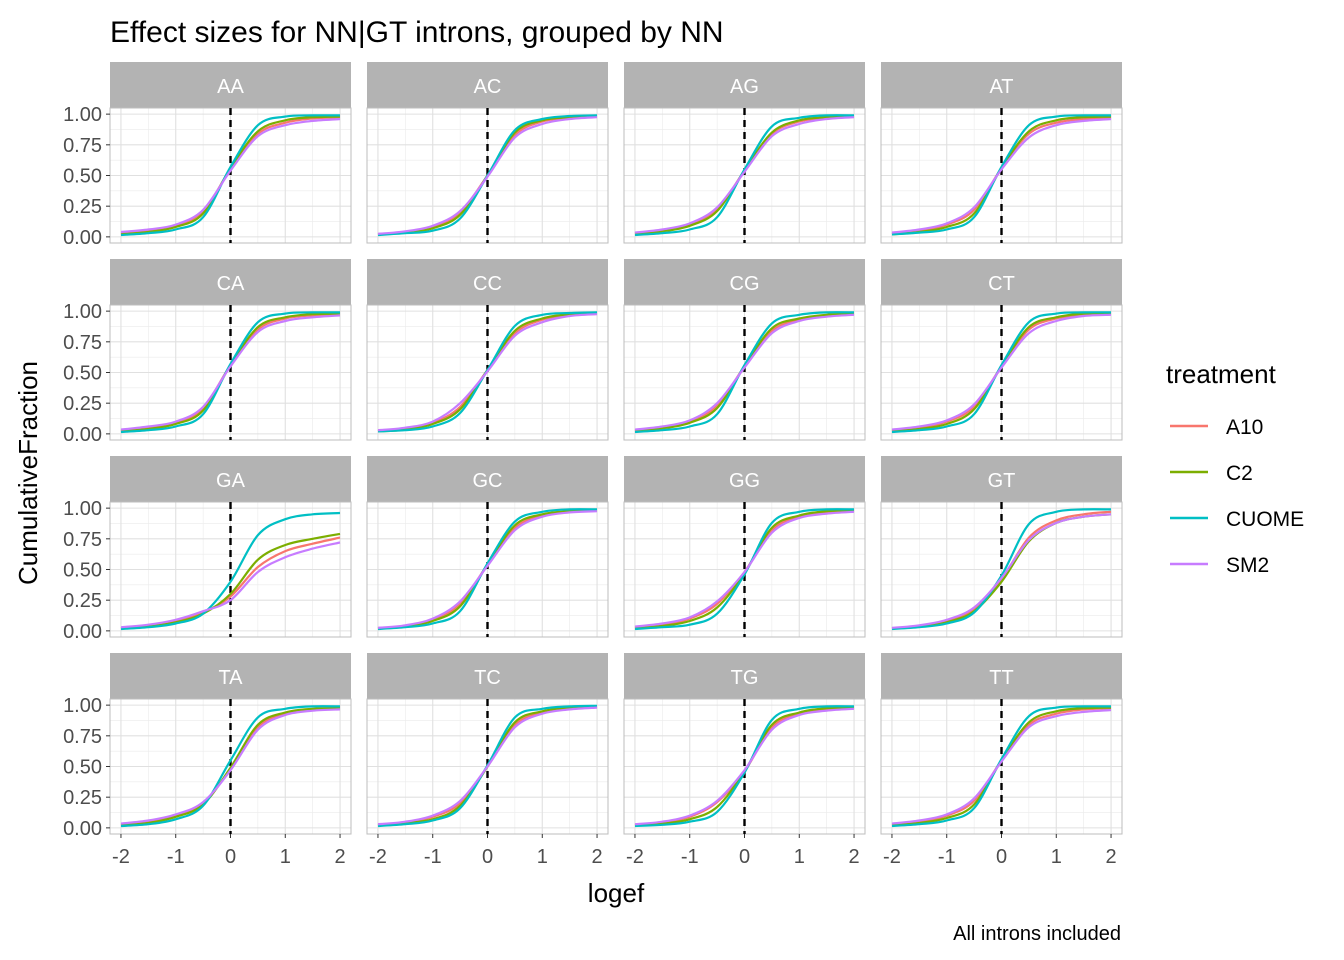  I want to click on legend-item-sm2: SM2, so click(1219, 565).